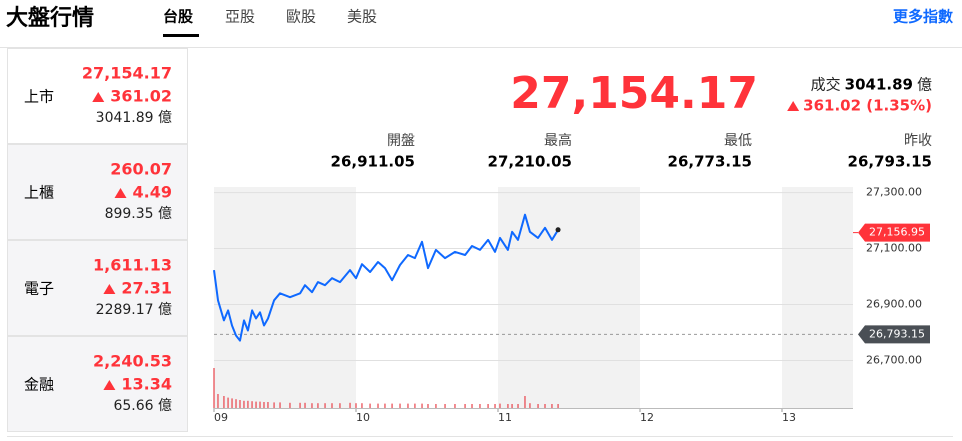  I want to click on volume-value: 3041.89, so click(879, 85).